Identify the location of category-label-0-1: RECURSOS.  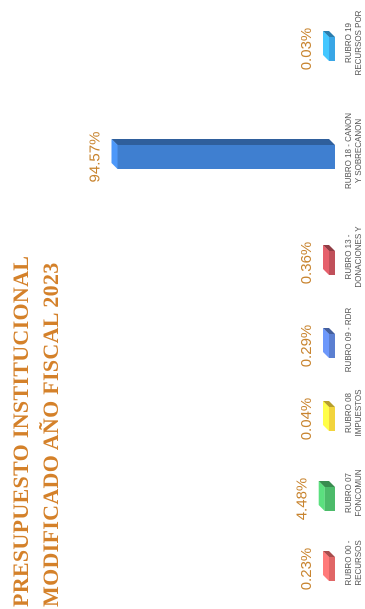
(358, 562).